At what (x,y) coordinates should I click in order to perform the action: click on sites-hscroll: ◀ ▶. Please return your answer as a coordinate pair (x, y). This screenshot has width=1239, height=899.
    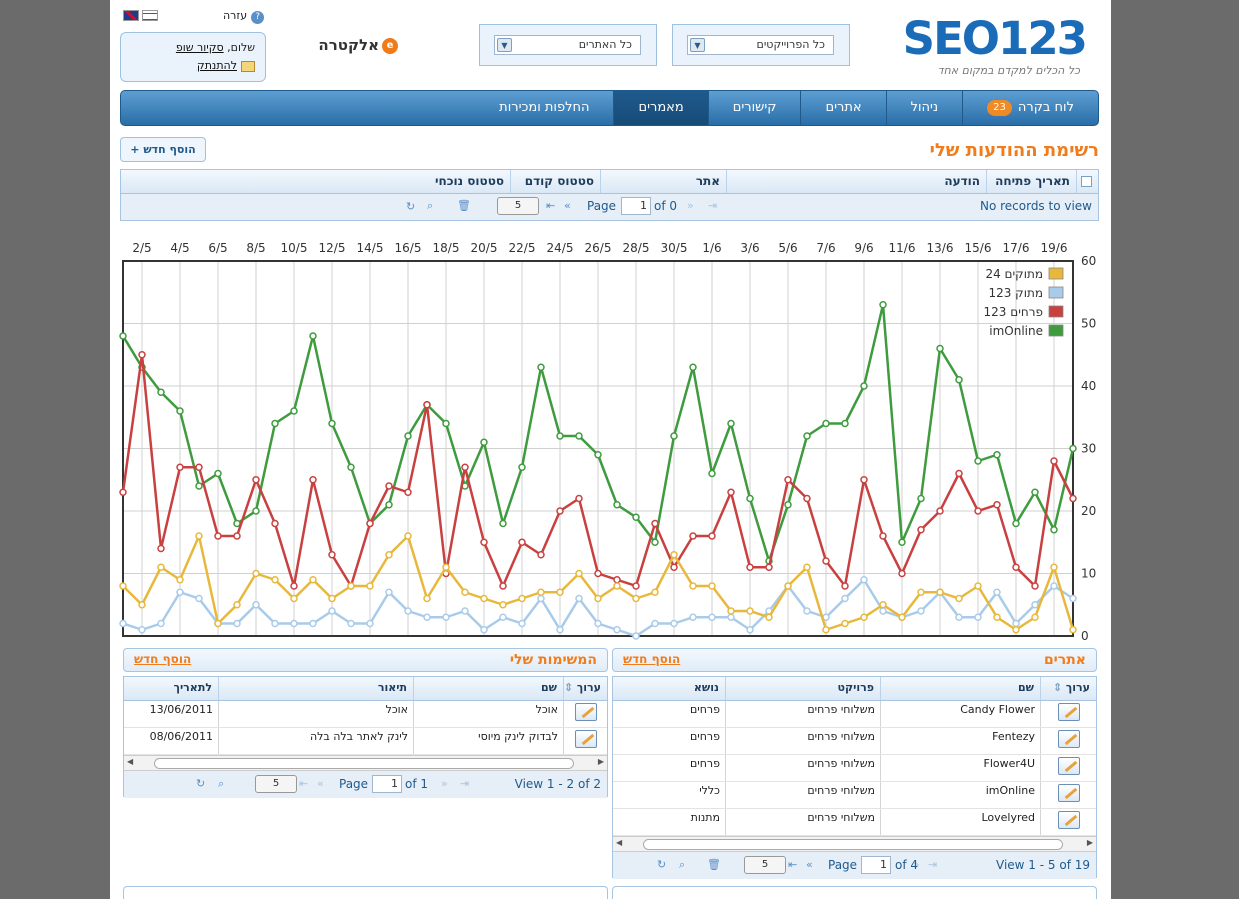
    Looking at the image, I should click on (854, 844).